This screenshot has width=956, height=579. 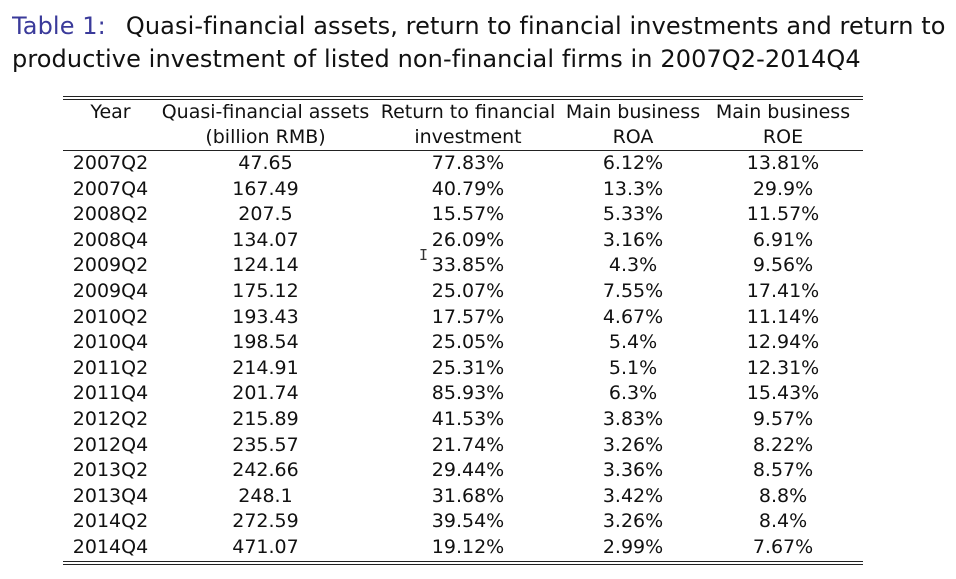 What do you see at coordinates (783, 546) in the screenshot?
I see `cell-roe: 7.67%` at bounding box center [783, 546].